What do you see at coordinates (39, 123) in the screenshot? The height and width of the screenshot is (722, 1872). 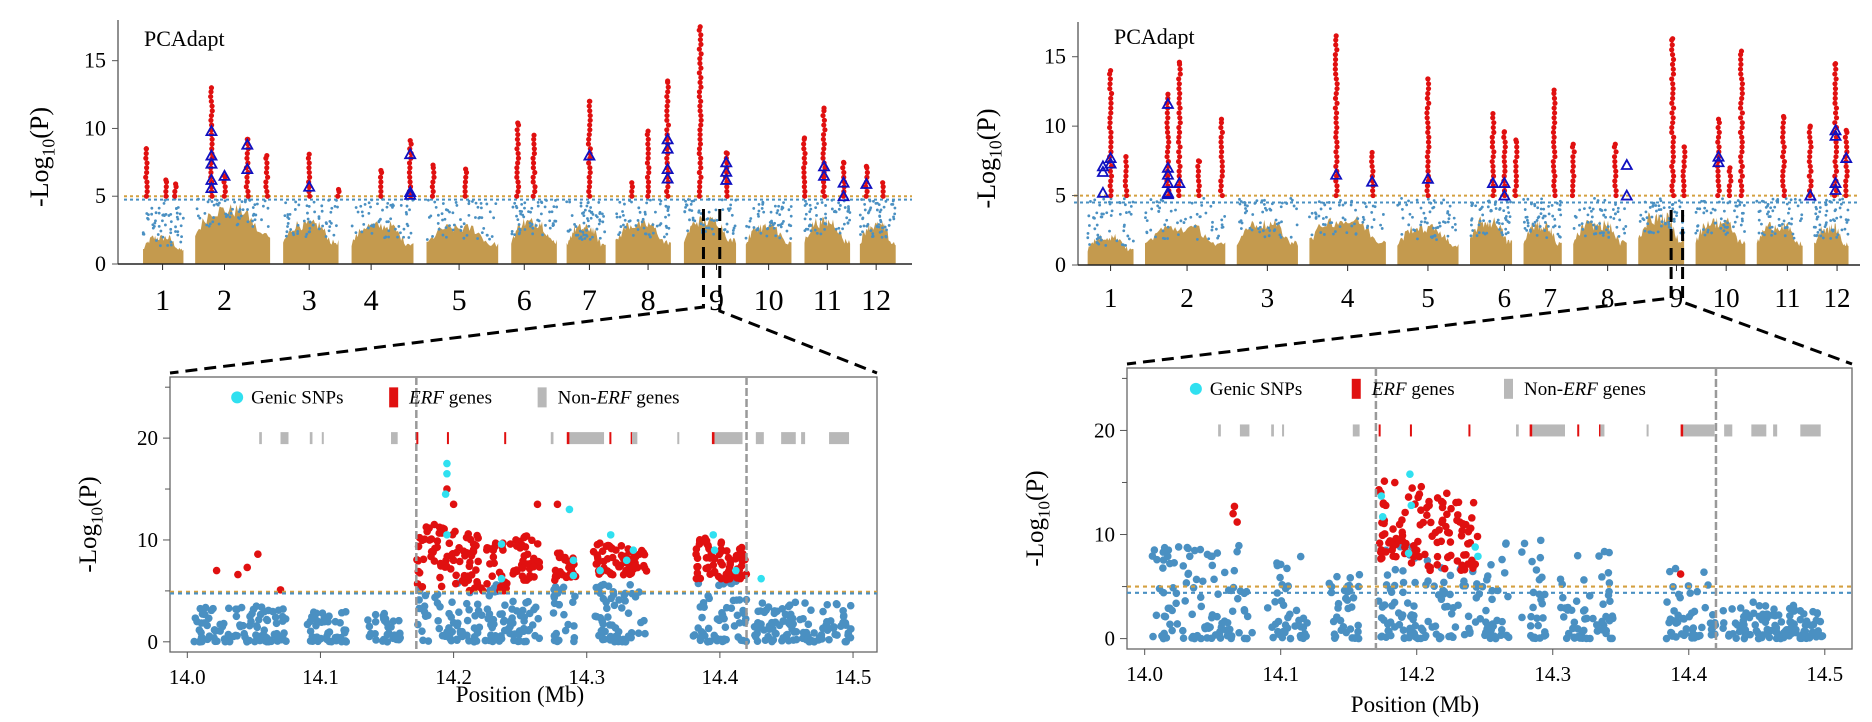 I see `ylabel-tail: (P)` at bounding box center [39, 123].